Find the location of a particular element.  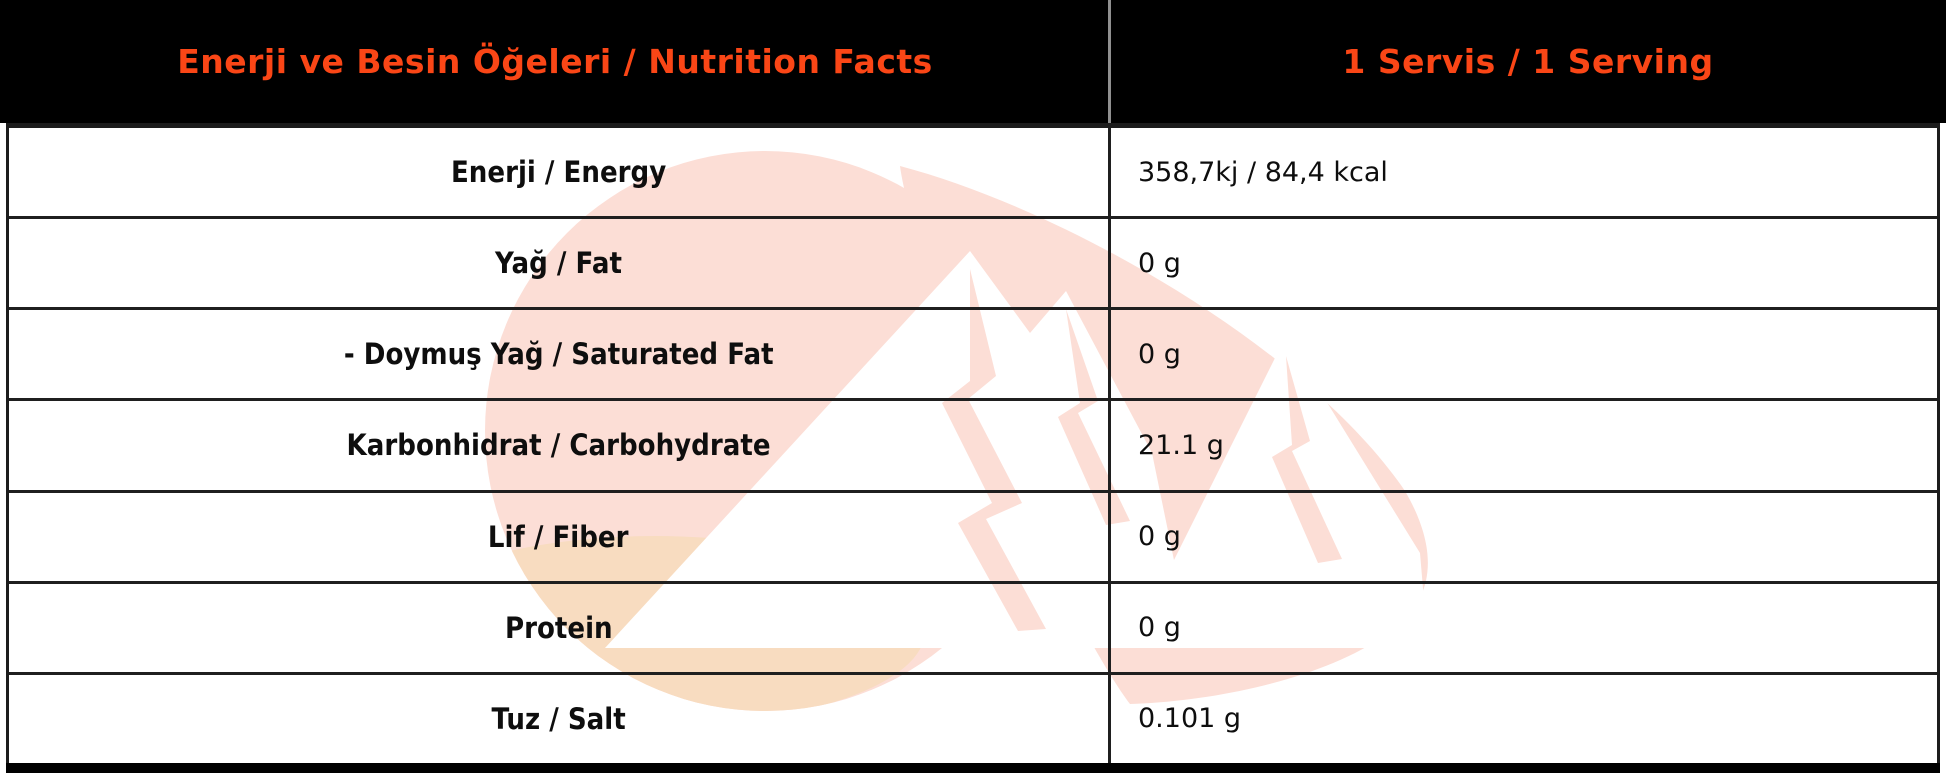

nutrient-label: Enerji / Energy is located at coordinates (558, 172).